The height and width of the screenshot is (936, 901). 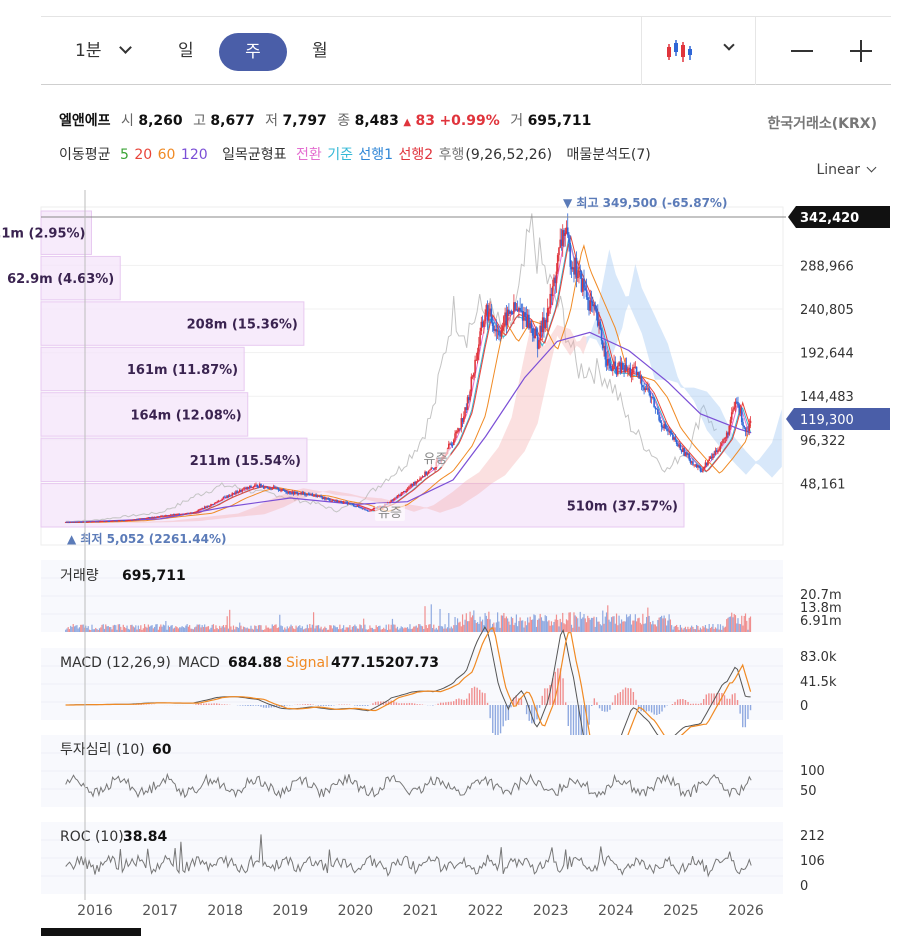 What do you see at coordinates (186, 51) in the screenshot?
I see `interval-day-button: 일` at bounding box center [186, 51].